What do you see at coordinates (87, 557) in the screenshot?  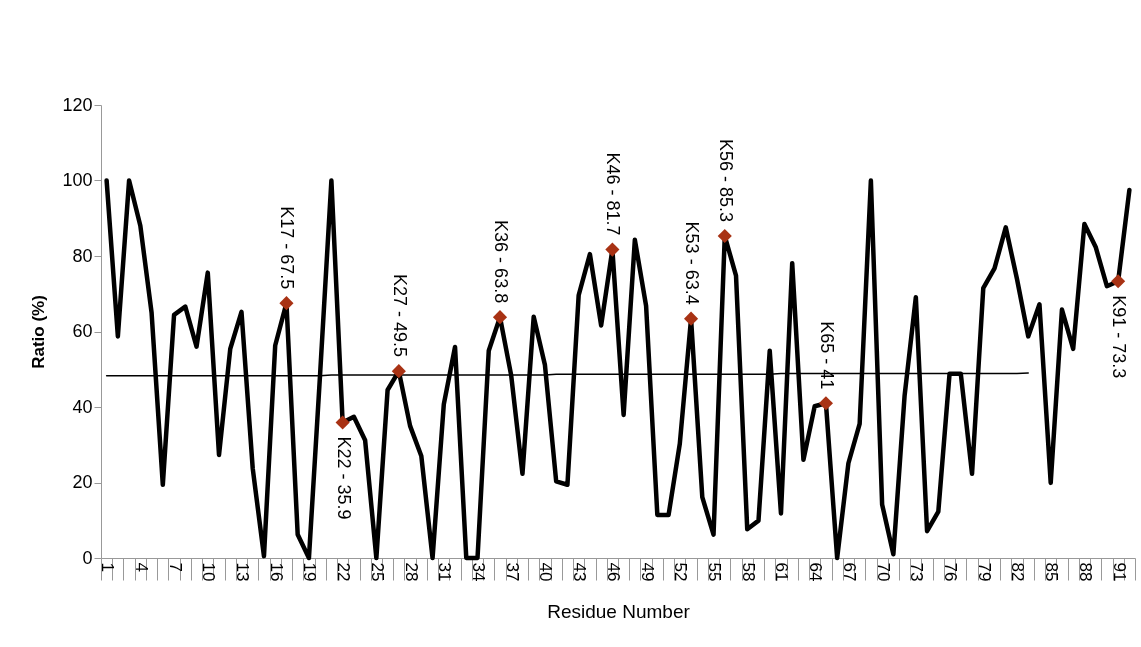 I see `y-tick-label: 0` at bounding box center [87, 557].